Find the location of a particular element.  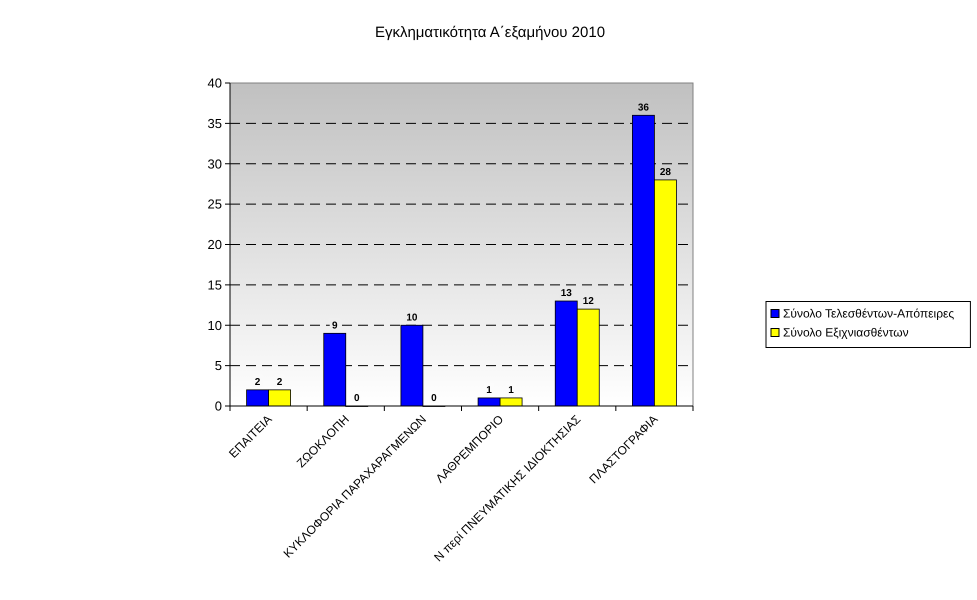

y-tick-label: 35 is located at coordinates (215, 123).